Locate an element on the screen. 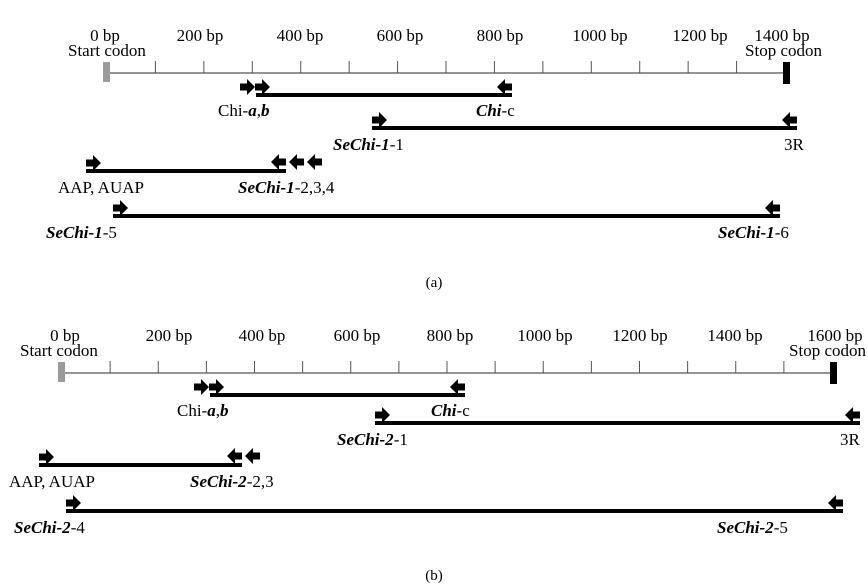 The image size is (868, 588). primer-label-full-rev: SeChi-2-5 is located at coordinates (752, 527).